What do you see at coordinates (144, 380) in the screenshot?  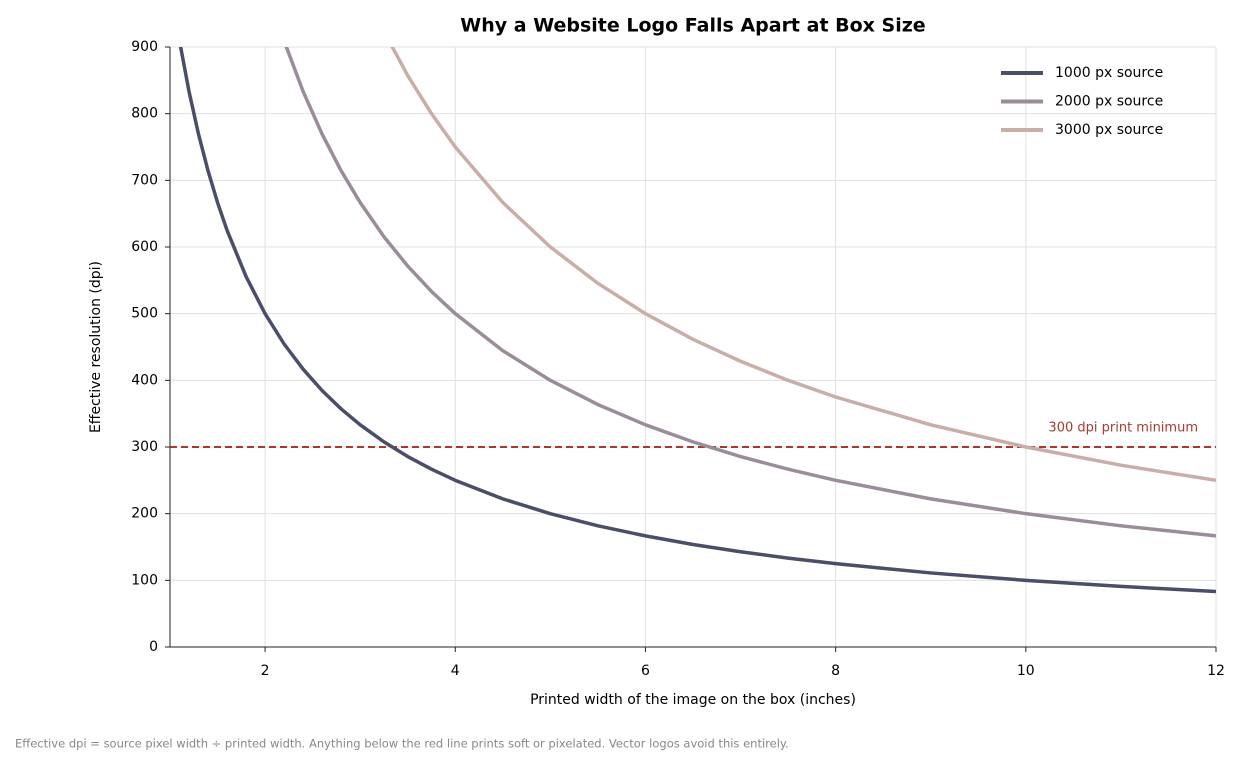 I see `y-tick-label: 400` at bounding box center [144, 380].